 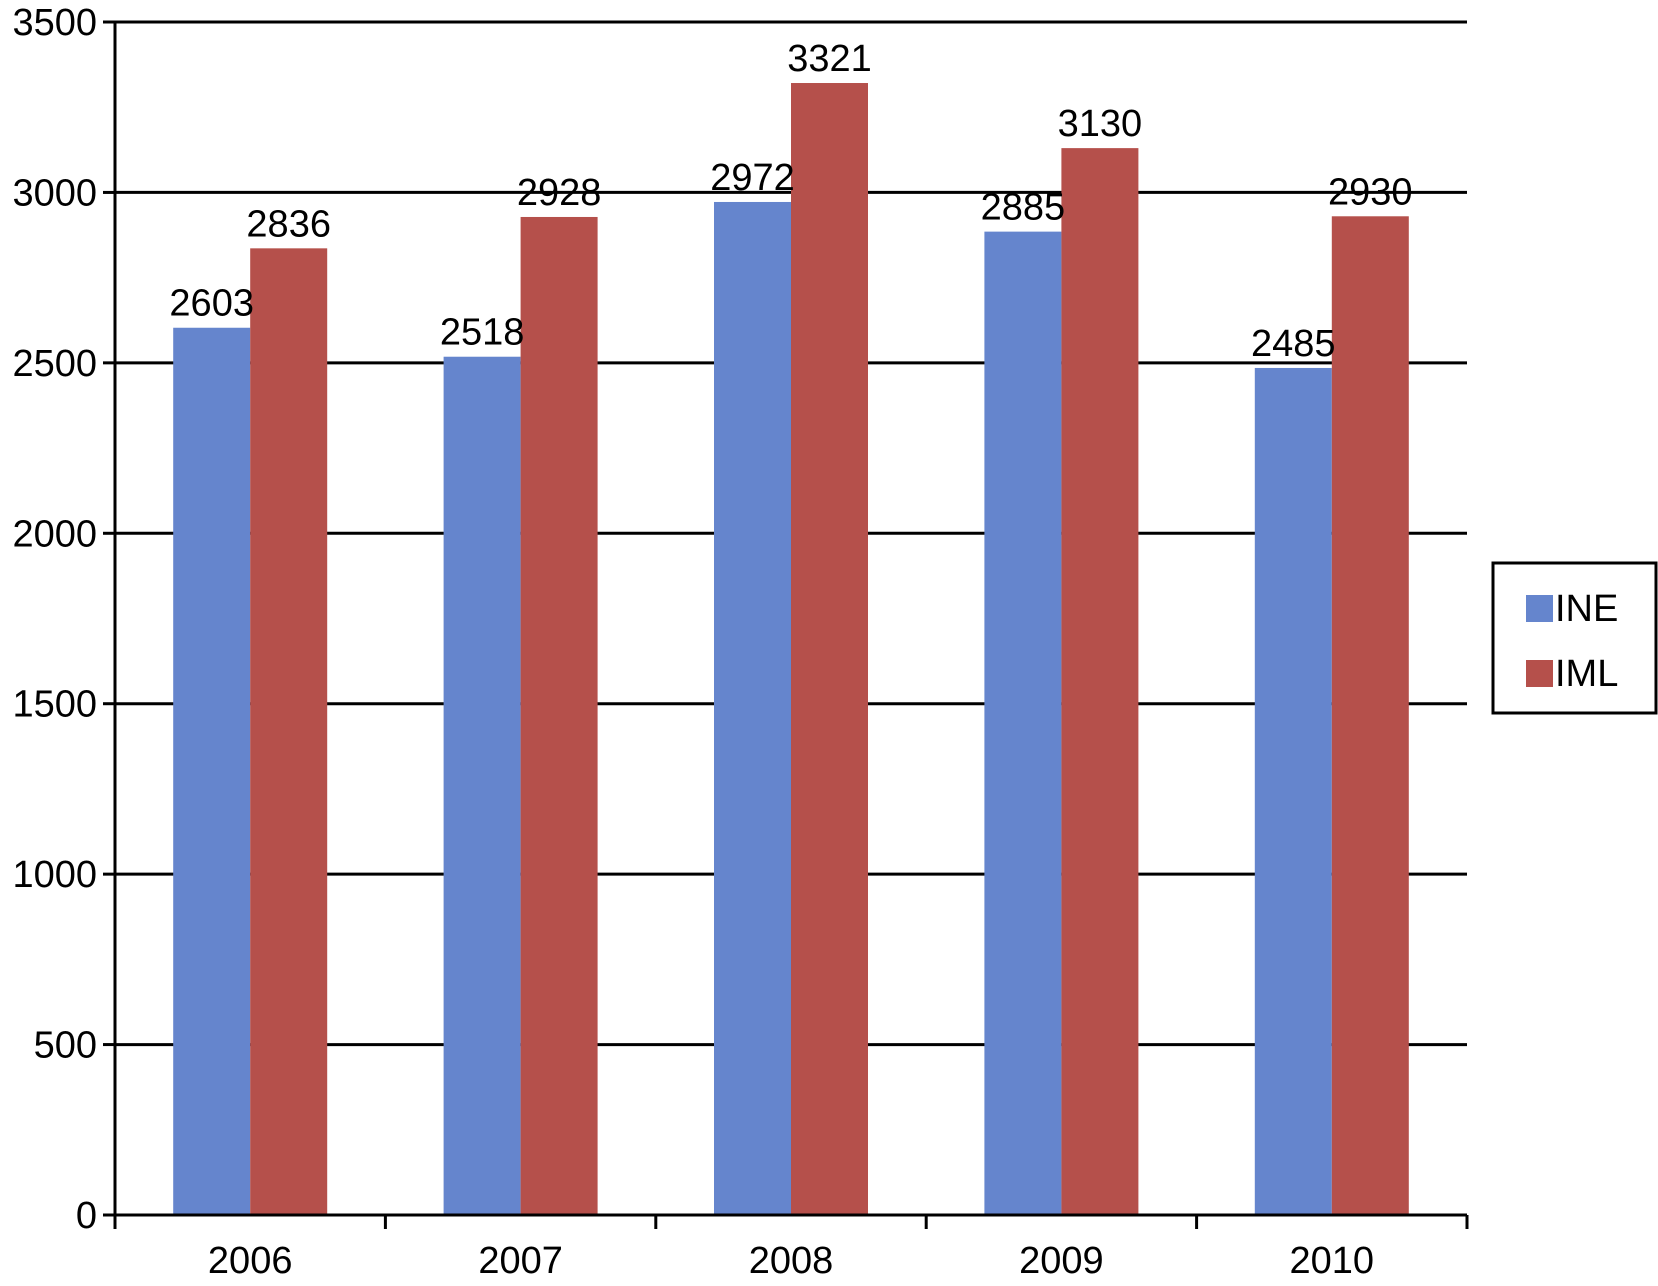 What do you see at coordinates (482, 786) in the screenshot?
I see `bar-ine-2007` at bounding box center [482, 786].